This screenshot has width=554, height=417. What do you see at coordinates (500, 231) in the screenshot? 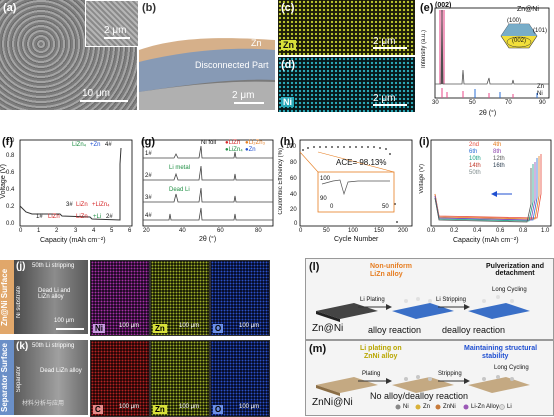
I see `panel-i-xtick-3: 0.6` at bounding box center [500, 231].